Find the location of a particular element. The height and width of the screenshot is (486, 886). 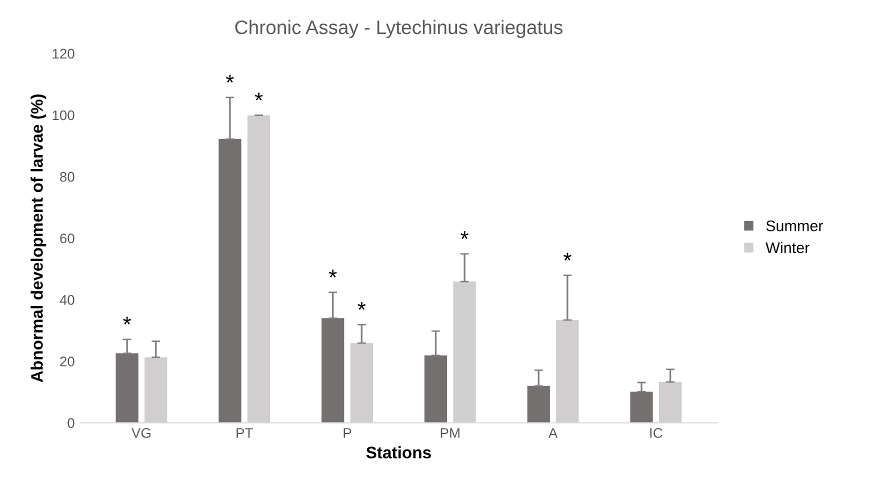

x-tick-label: IC is located at coordinates (656, 433).